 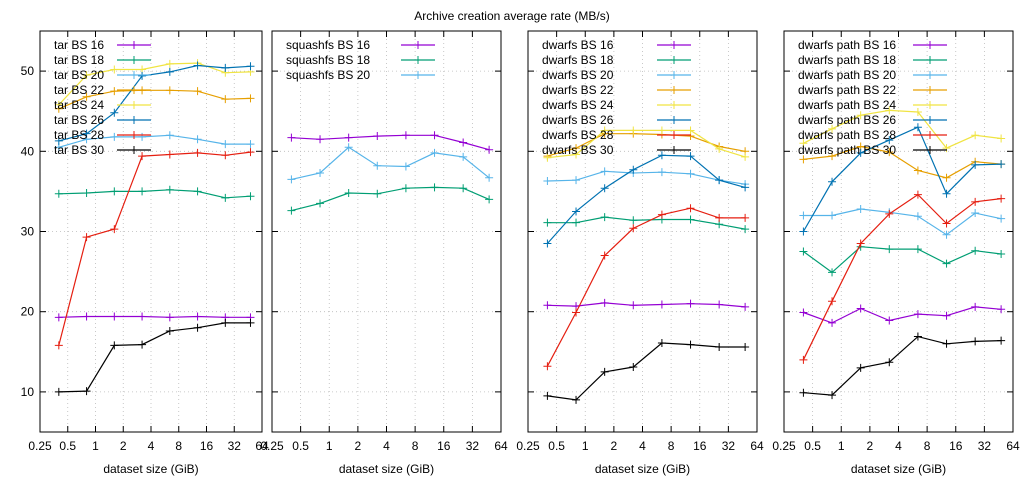 What do you see at coordinates (28, 151) in the screenshot?
I see `y-tick-label: 40` at bounding box center [28, 151].